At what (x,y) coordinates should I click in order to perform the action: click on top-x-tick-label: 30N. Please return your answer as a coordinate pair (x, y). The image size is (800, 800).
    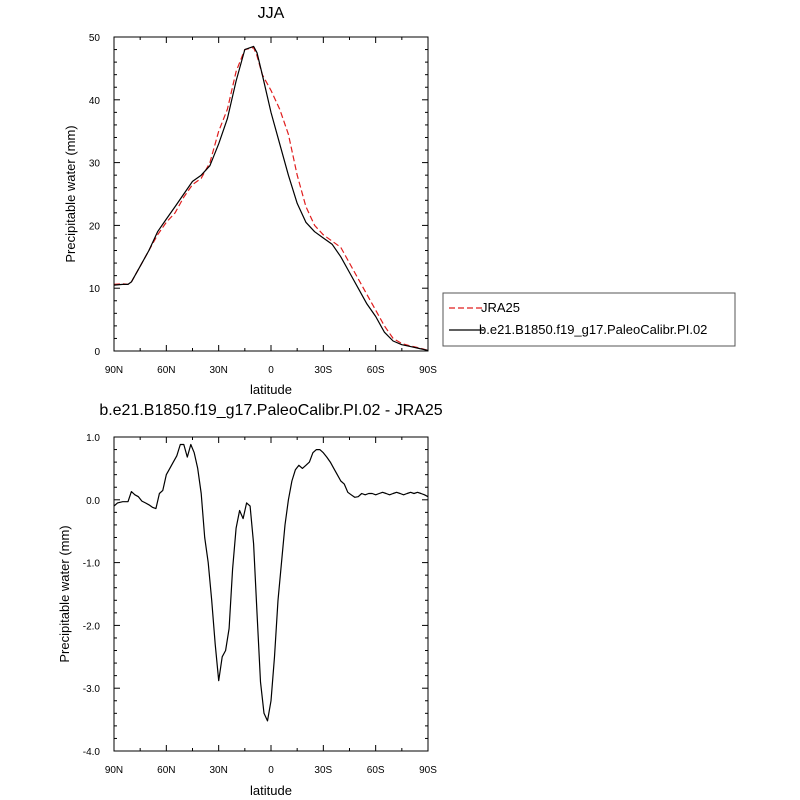
    Looking at the image, I should click on (218, 370).